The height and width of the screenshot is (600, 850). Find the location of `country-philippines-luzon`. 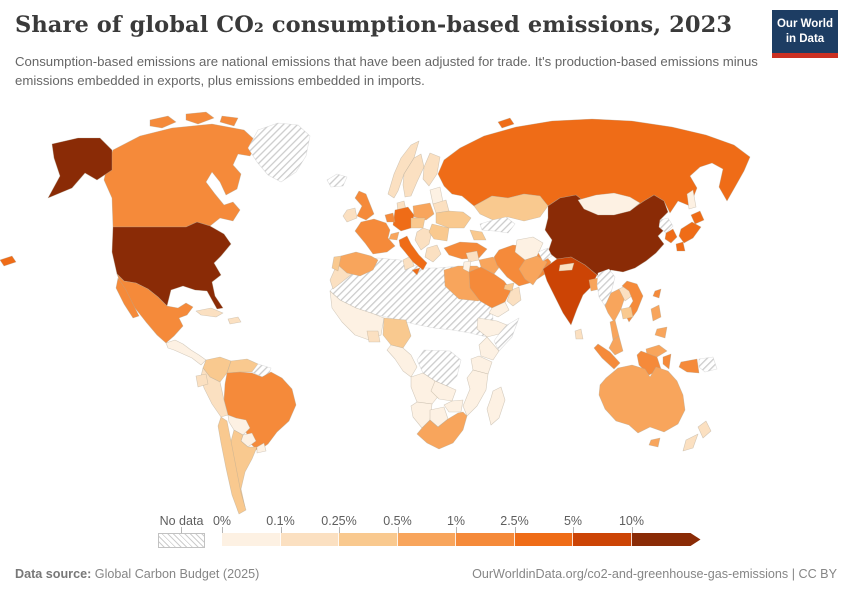

country-philippines-luzon is located at coordinates (656, 313).